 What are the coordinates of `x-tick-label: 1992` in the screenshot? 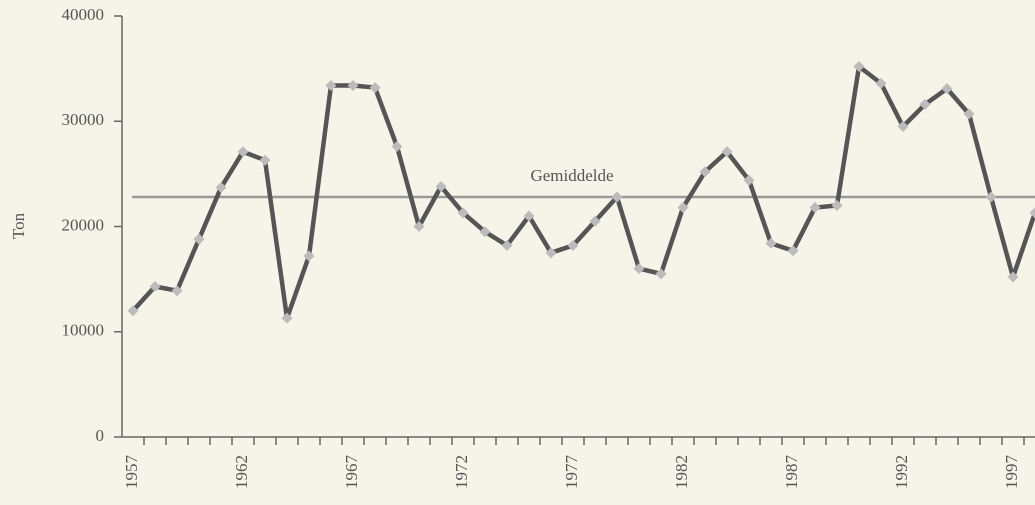 It's located at (901, 472).